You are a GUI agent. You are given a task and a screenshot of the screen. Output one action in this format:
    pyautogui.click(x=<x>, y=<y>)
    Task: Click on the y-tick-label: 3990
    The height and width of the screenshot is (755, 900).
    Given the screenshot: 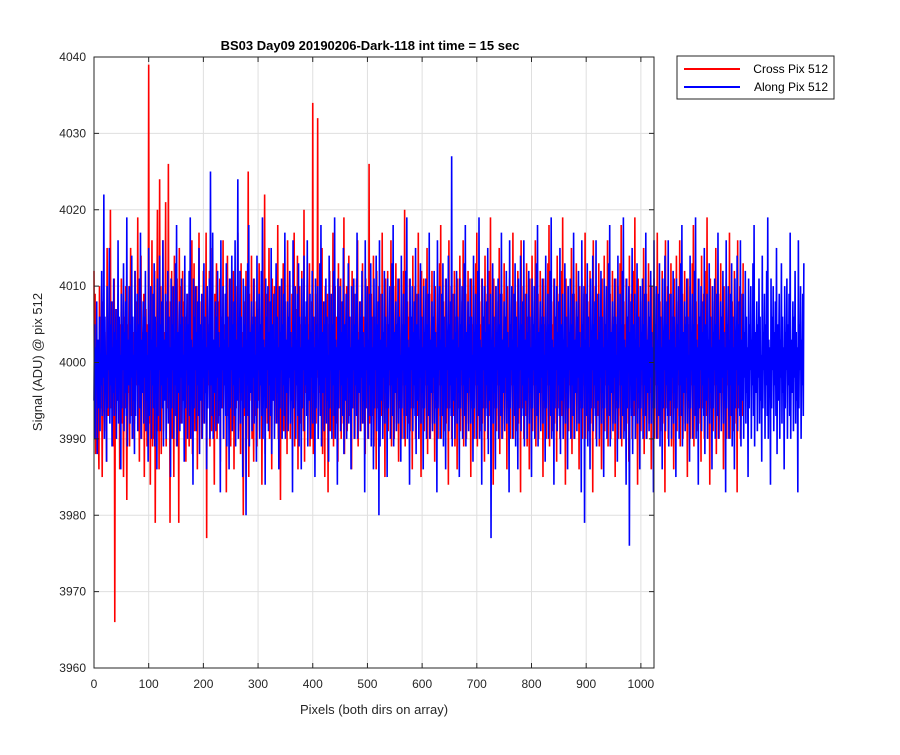 What is the action you would take?
    pyautogui.click(x=72, y=439)
    